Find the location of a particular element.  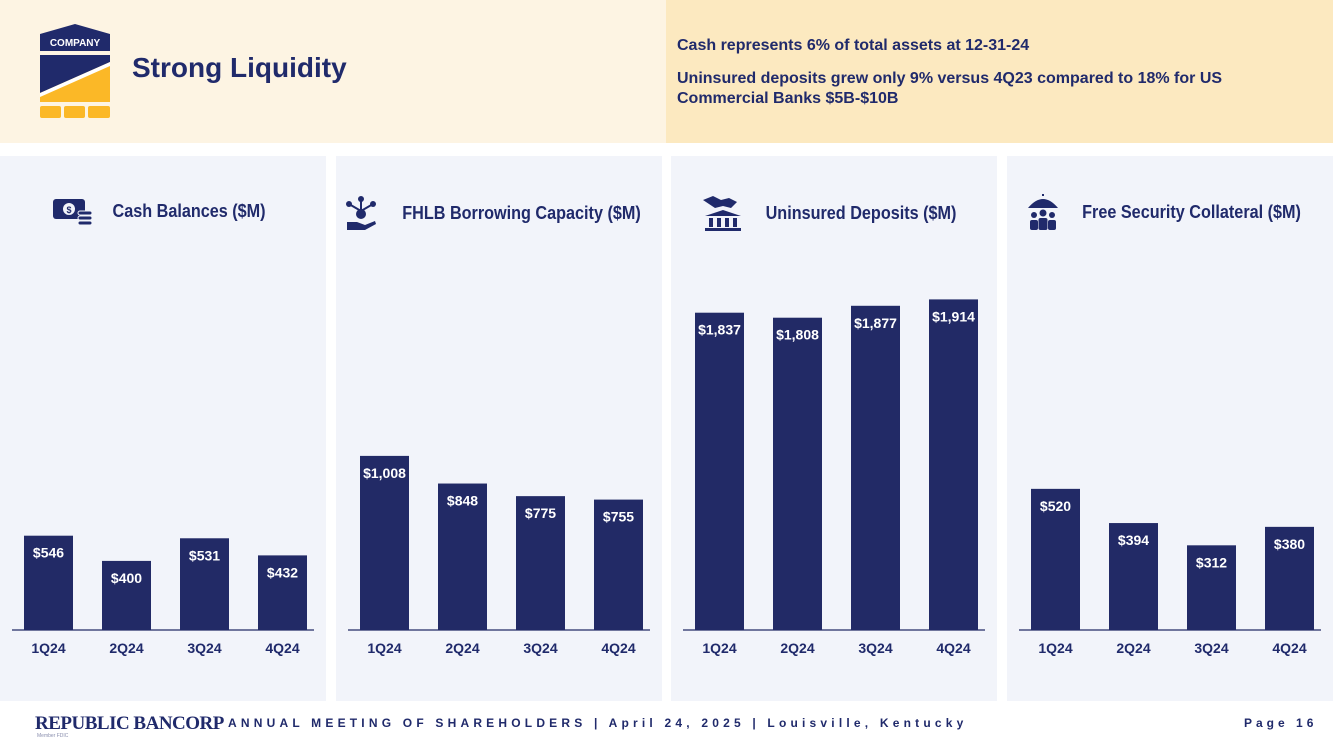

logo-text: COMPANY is located at coordinates (75, 43).